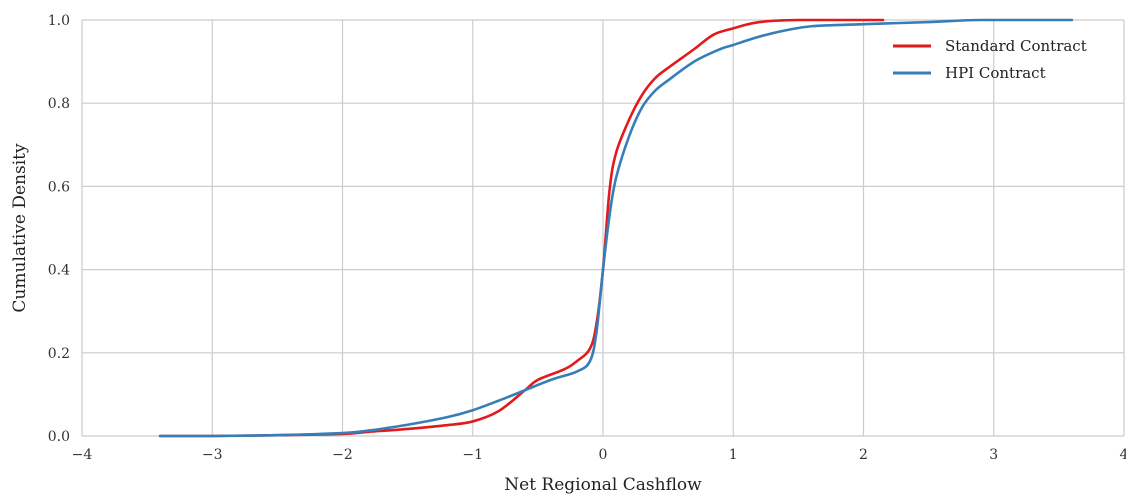  Describe the element at coordinates (733, 455) in the screenshot. I see `x-tick-label: 1` at that location.